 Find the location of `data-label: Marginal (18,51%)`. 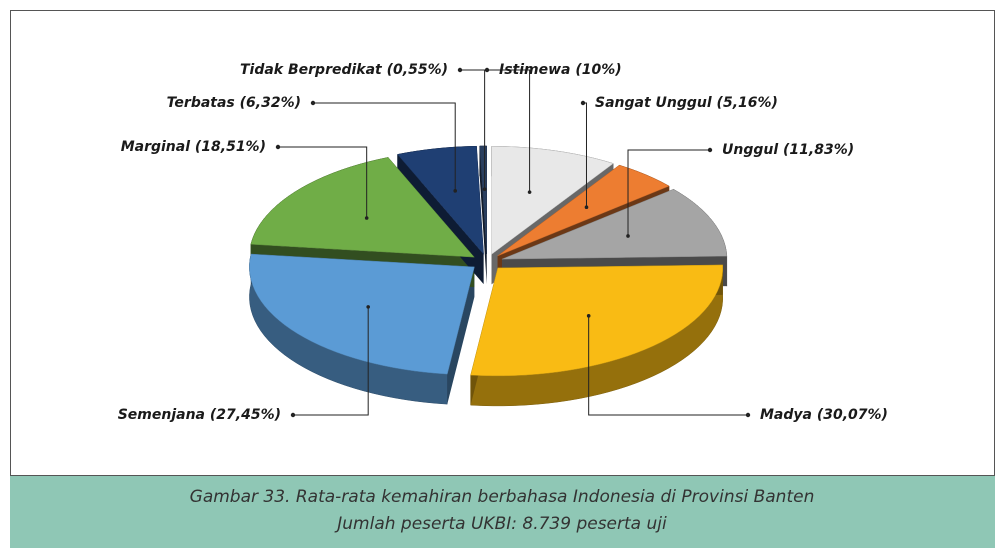

data-label: Marginal (18,51%) is located at coordinates (193, 147).